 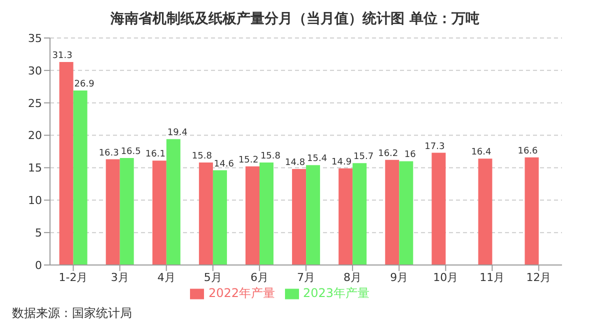 I want to click on data-label: 15.7, so click(x=364, y=157).